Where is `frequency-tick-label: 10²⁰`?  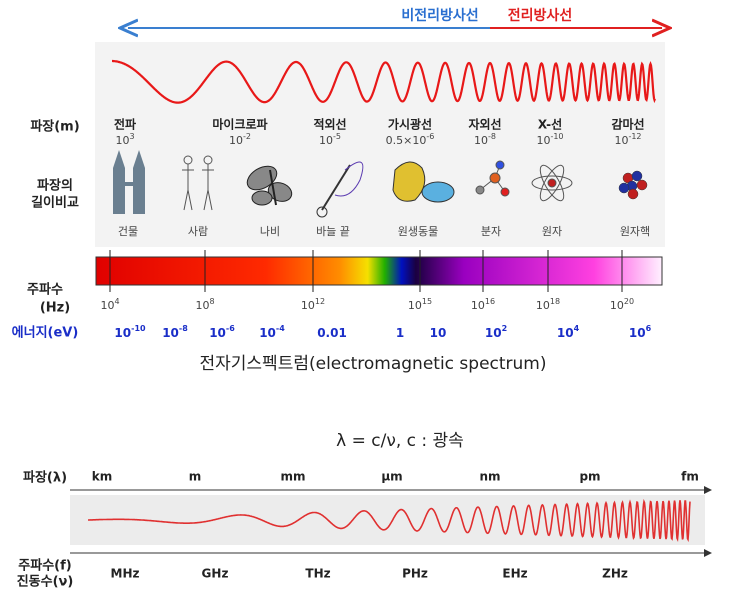
frequency-tick-label: 10²⁰ is located at coordinates (622, 305).